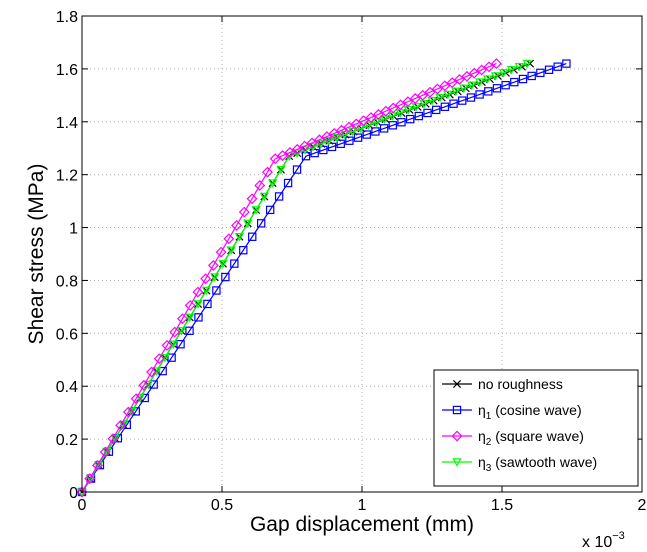 This screenshot has height=552, width=647. Describe the element at coordinates (73, 493) in the screenshot. I see `y-tick-label: 0` at that location.